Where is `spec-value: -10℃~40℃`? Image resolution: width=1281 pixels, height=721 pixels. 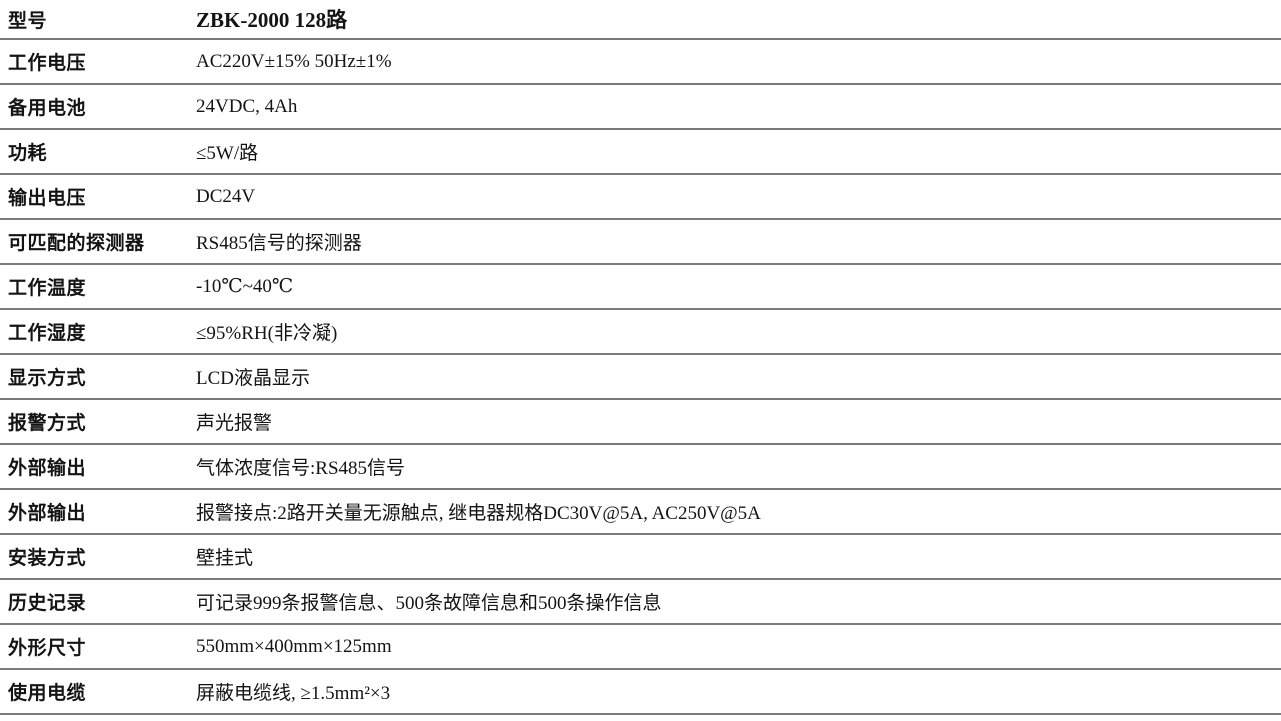 spec-value: -10℃~40℃ is located at coordinates (245, 286).